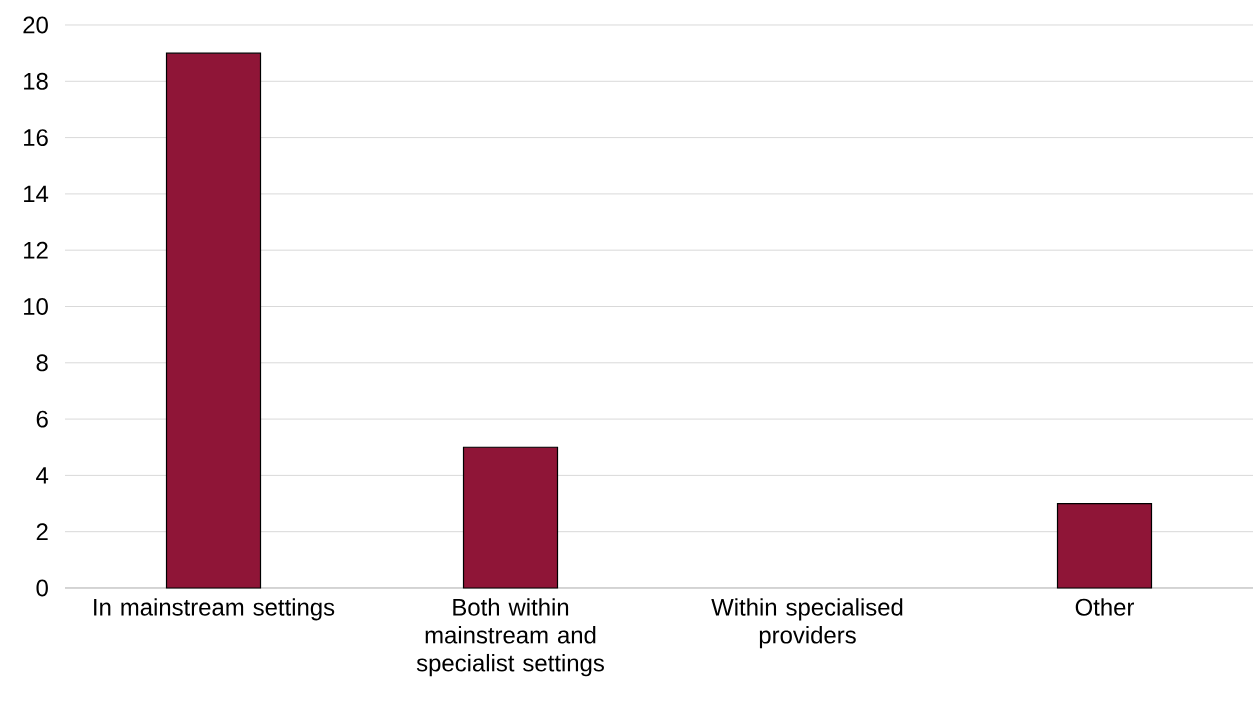  Describe the element at coordinates (36, 194) in the screenshot. I see `y-tick-label: 14` at that location.